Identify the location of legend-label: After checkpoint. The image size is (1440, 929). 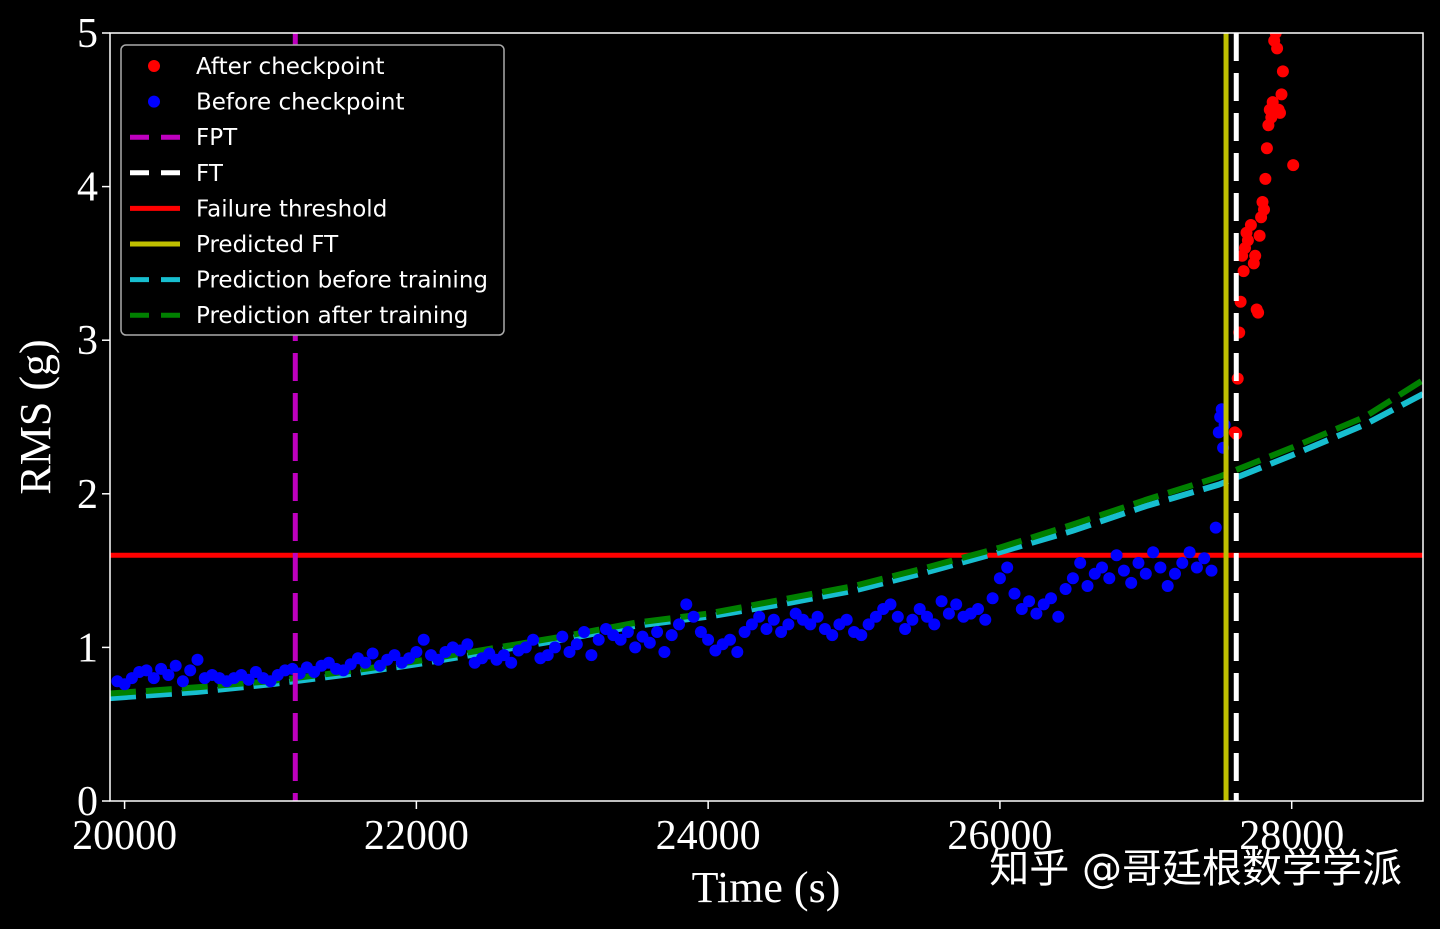
(290, 67).